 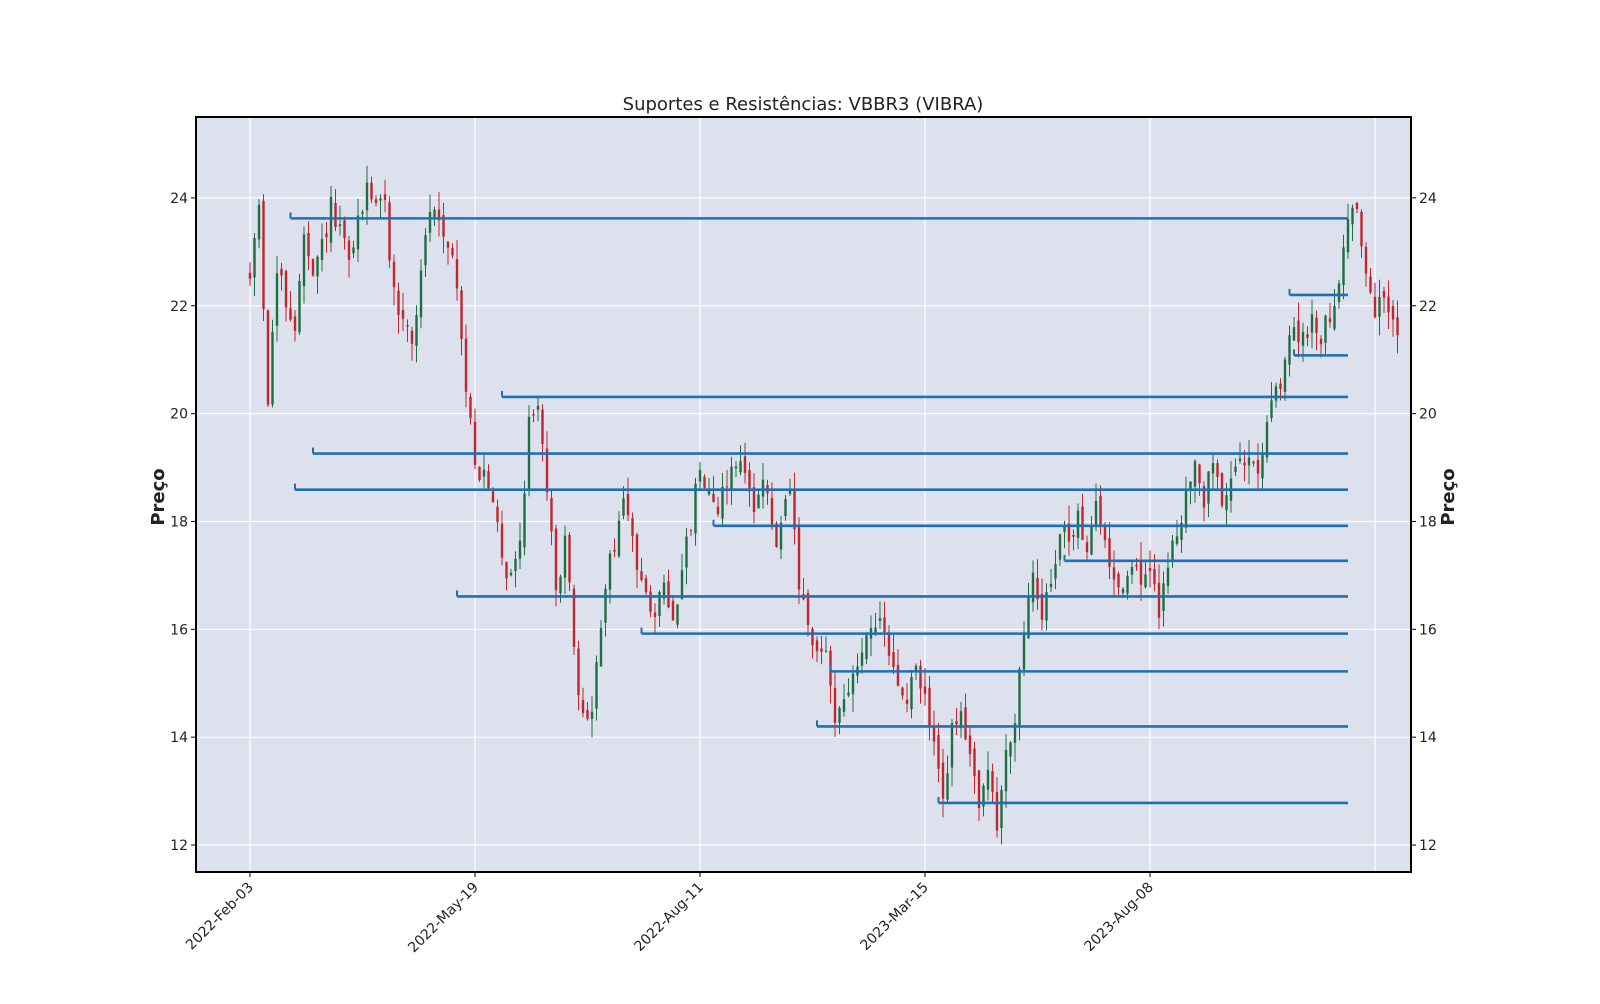 I want to click on y-axis-label-left: Preço, so click(x=158, y=496).